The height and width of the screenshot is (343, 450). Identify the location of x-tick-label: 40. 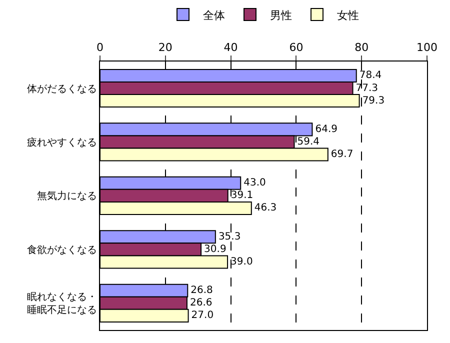
(231, 47).